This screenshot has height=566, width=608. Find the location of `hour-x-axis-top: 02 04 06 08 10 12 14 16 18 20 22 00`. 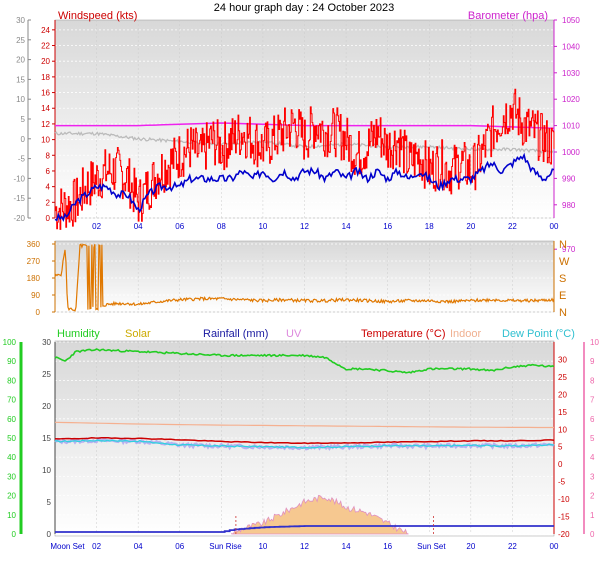

hour-x-axis-top: 02 04 06 08 10 12 14 16 18 20 22 00 is located at coordinates (325, 226).